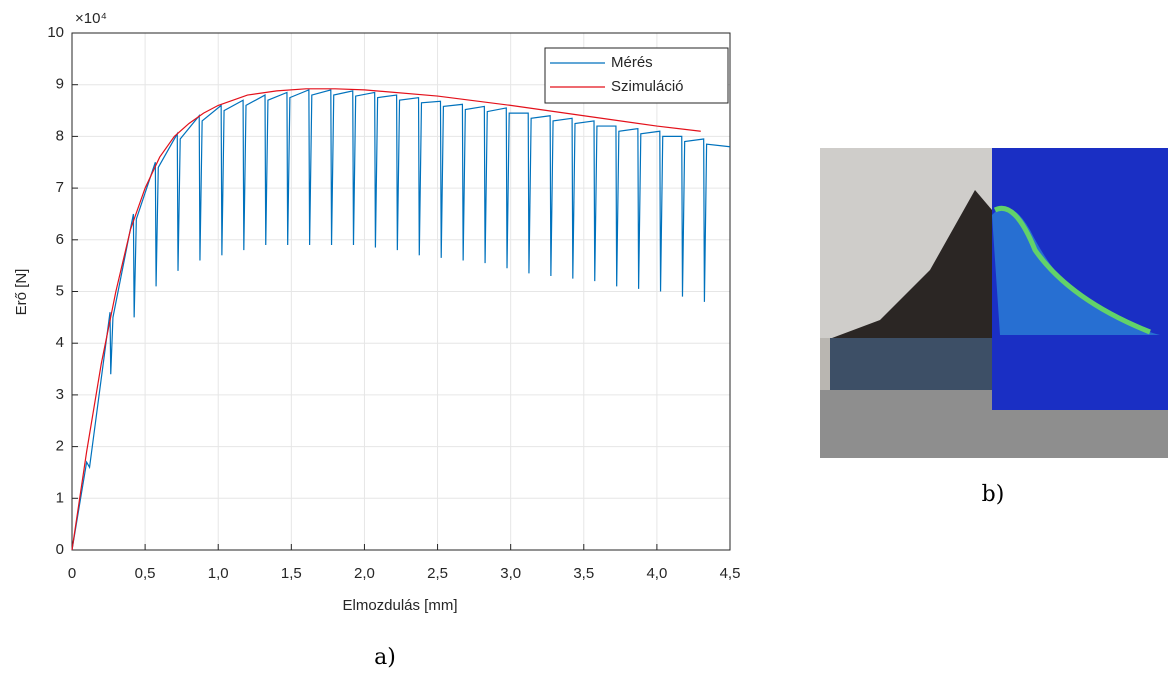  Describe the element at coordinates (60, 135) in the screenshot. I see `y-tick-label: 8` at that location.